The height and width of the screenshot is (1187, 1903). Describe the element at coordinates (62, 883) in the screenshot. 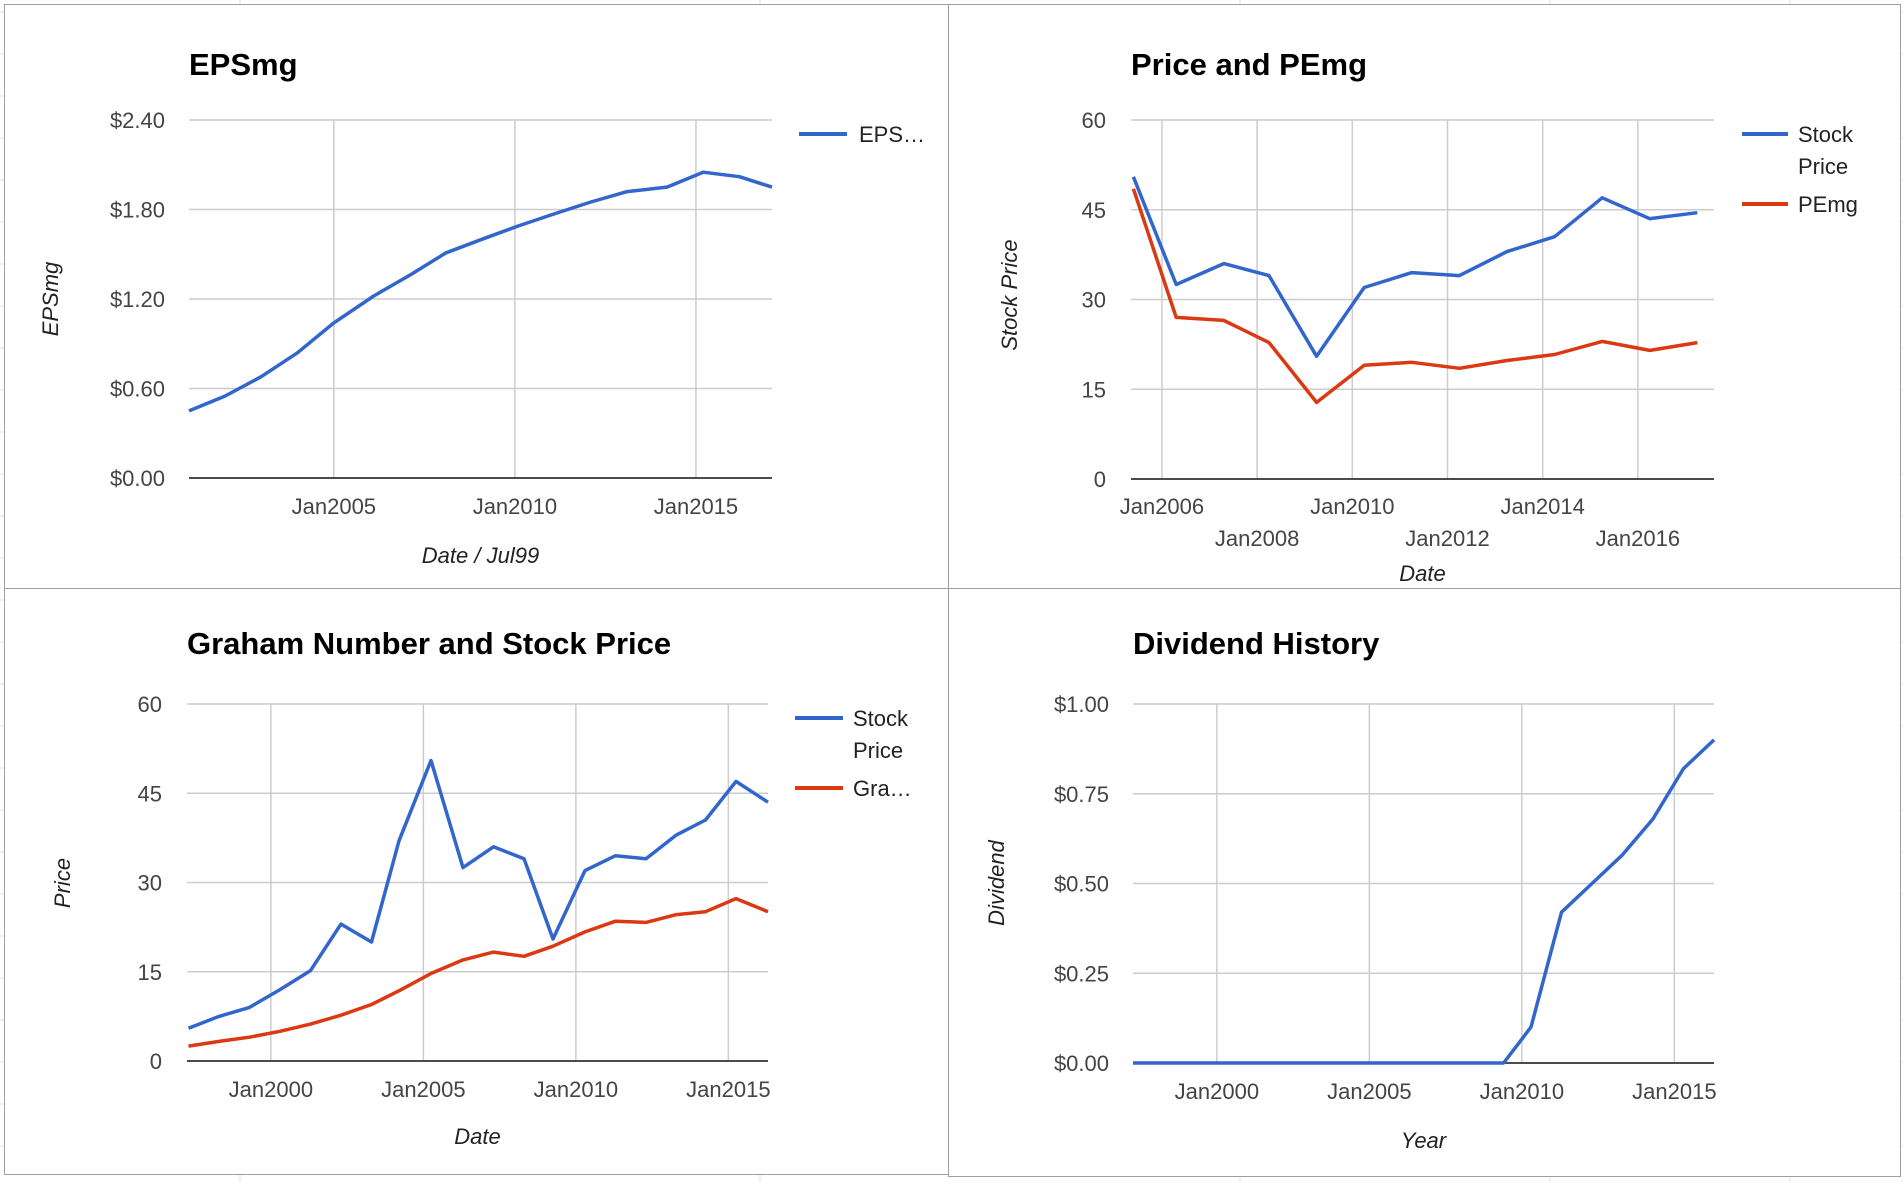

I see `y-axis-title: Price` at that location.